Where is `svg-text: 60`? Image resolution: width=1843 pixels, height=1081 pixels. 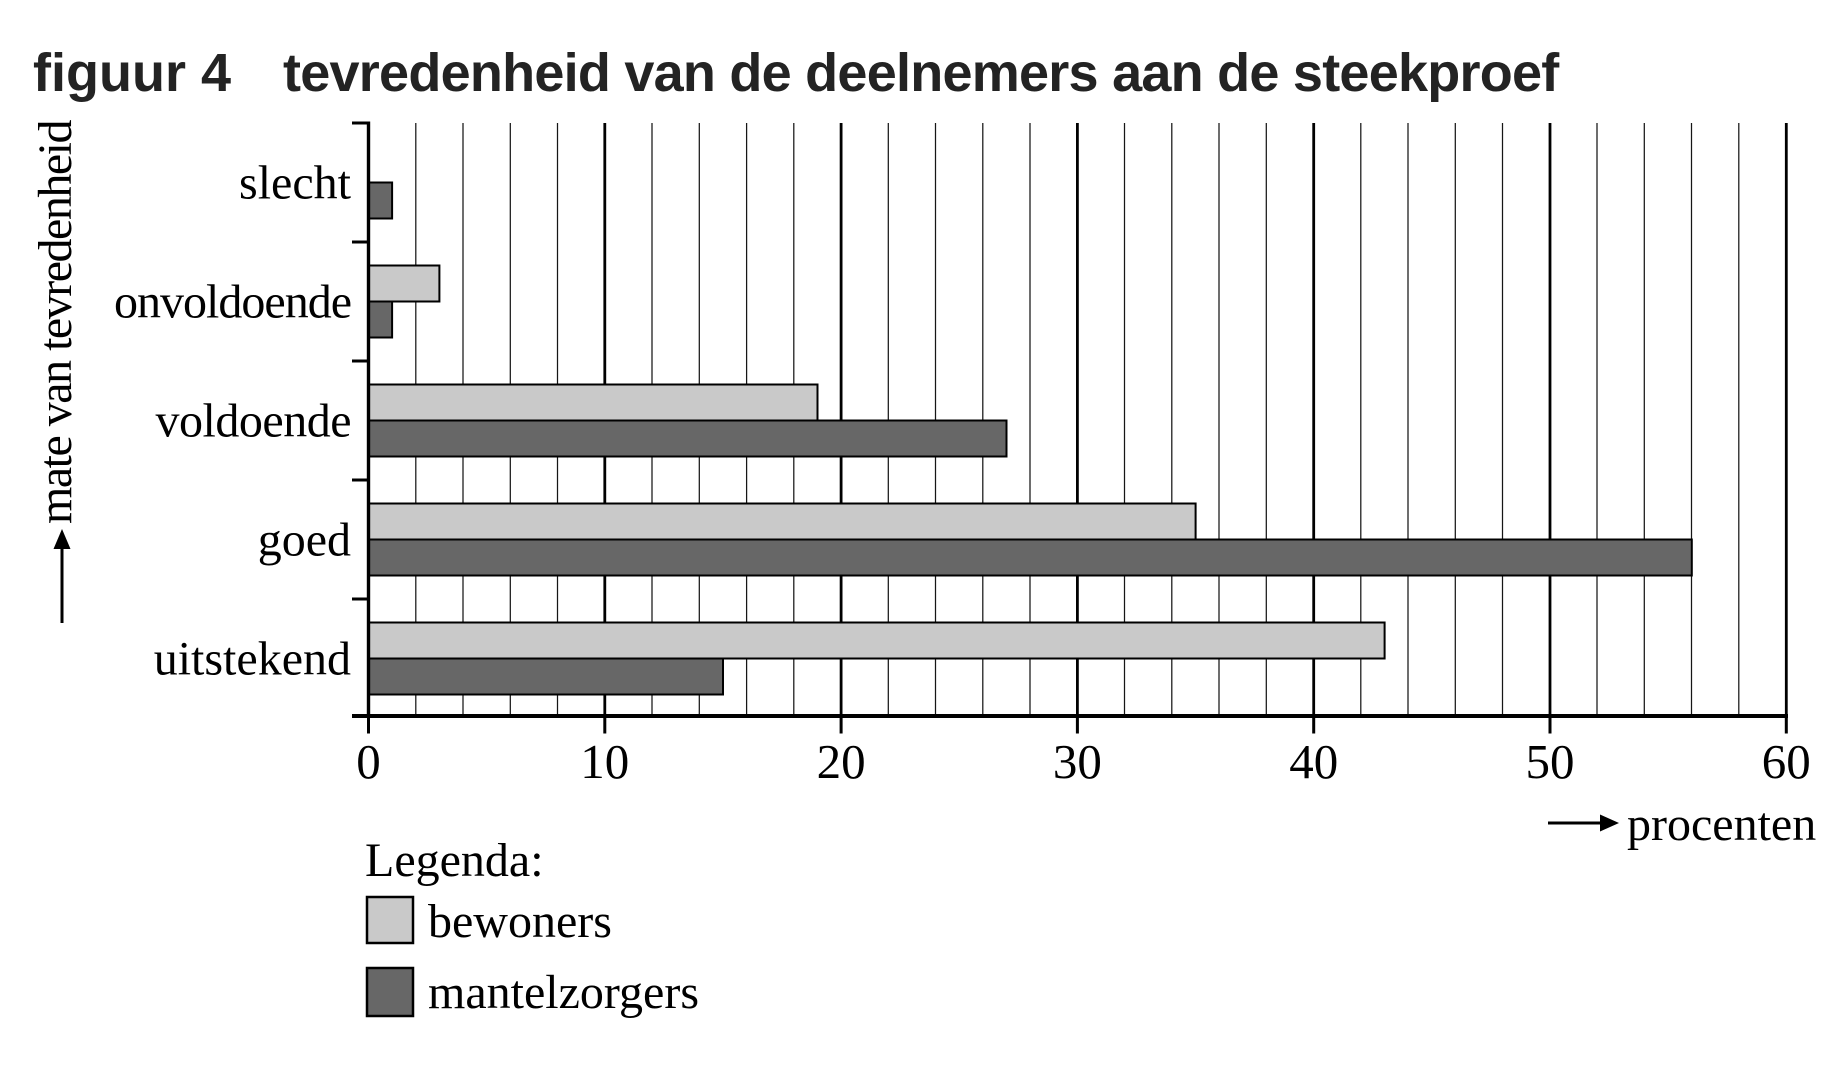
svg-text: 60 is located at coordinates (1786, 761).